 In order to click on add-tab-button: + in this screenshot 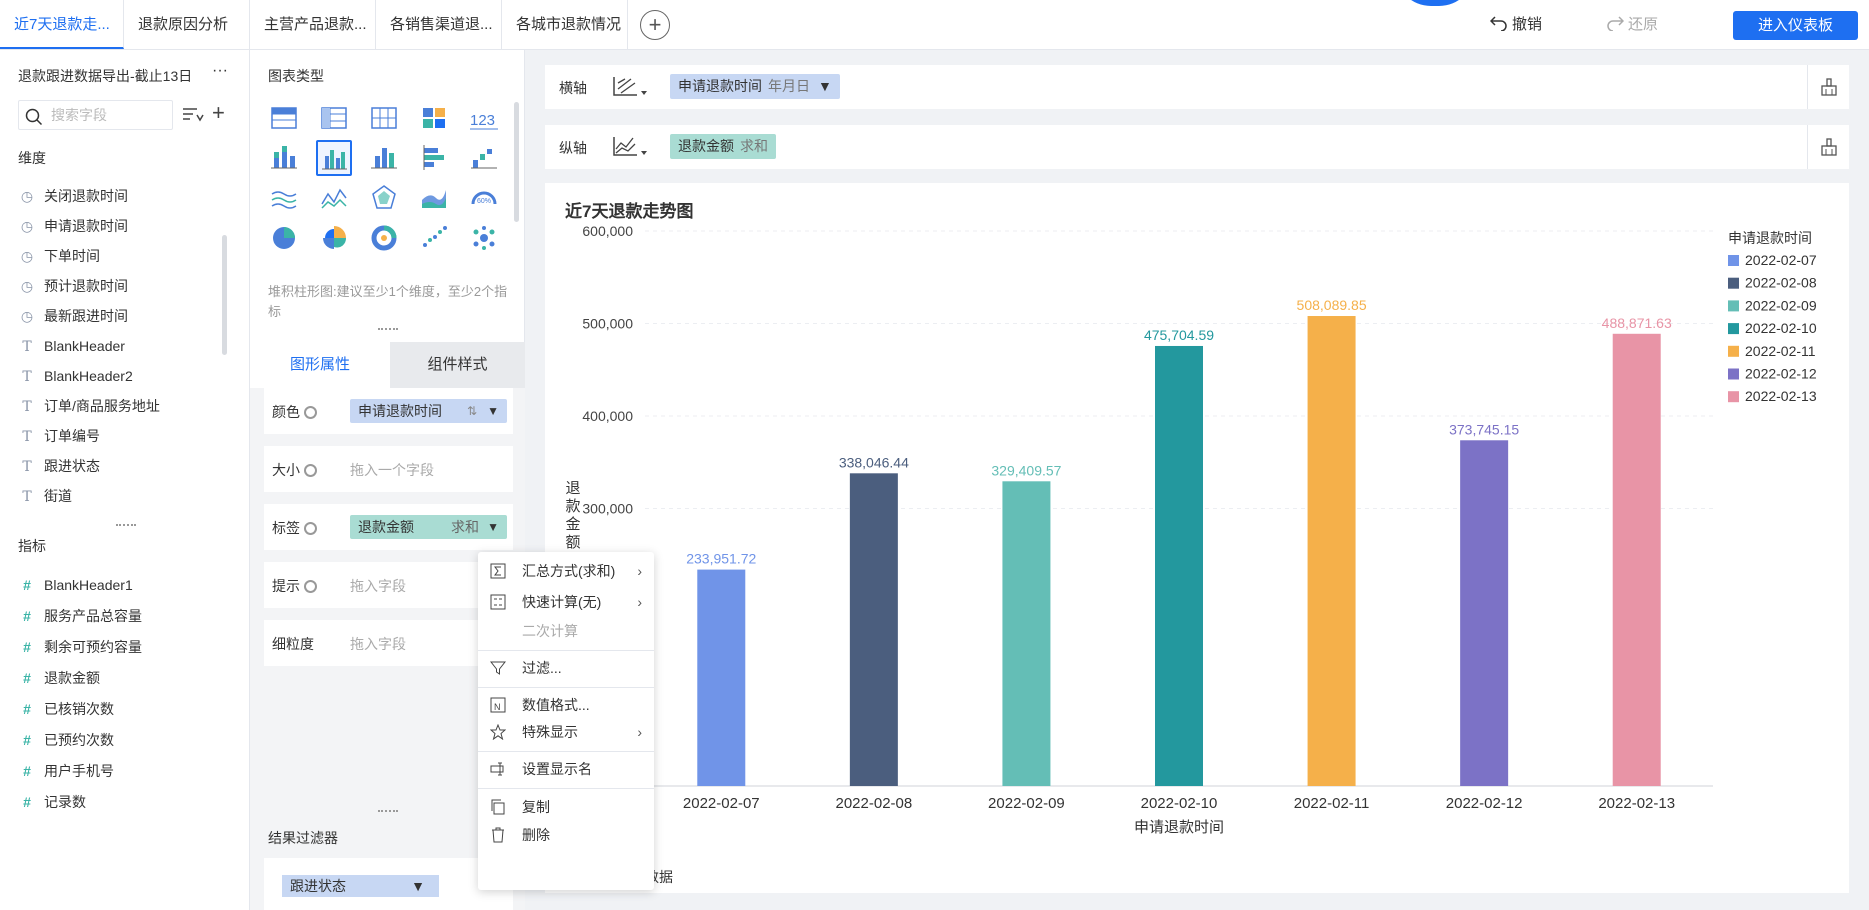, I will do `click(655, 25)`.